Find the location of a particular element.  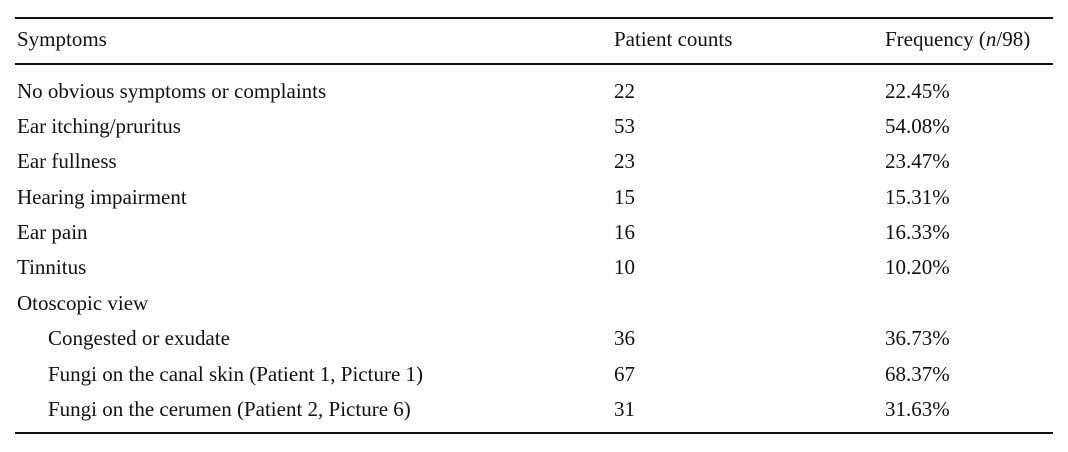

table-row: Ear itching/pruritus 53 54.08% is located at coordinates (534, 126).